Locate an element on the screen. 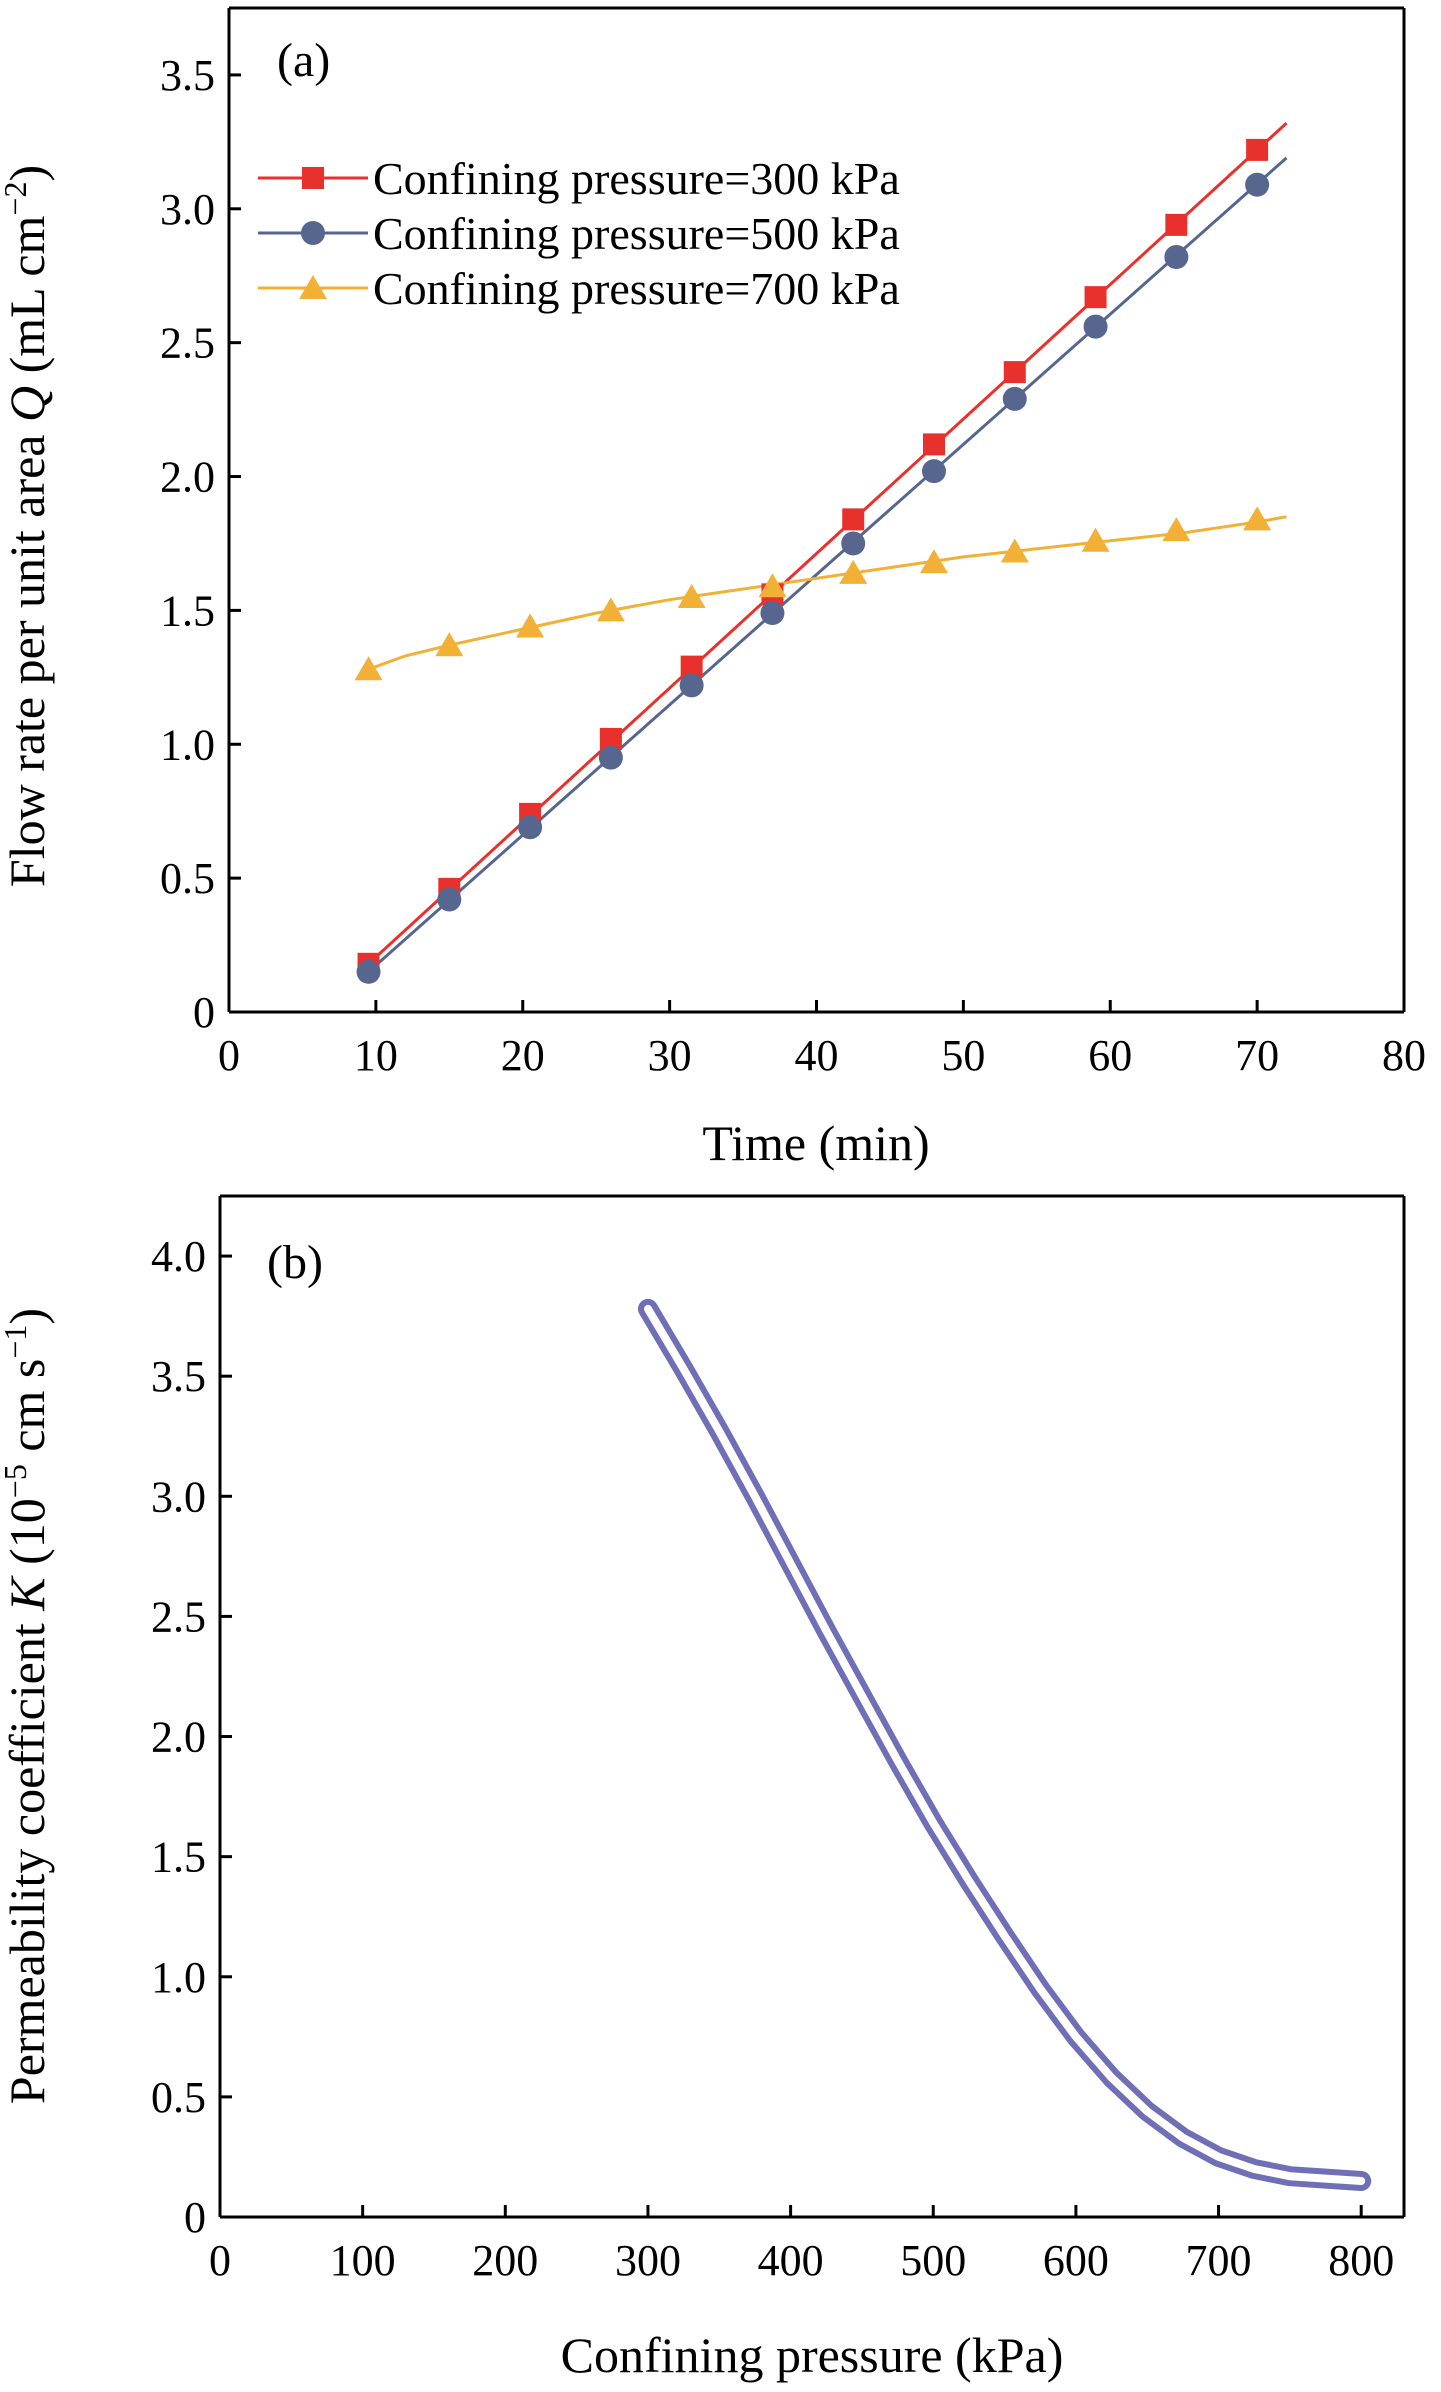 This screenshot has height=2392, width=1441. panel-b-y-ticks: 0 0.5 1.0 1.5 2.0 2.5 3.0 3.5 4.0 is located at coordinates (191, 1737).